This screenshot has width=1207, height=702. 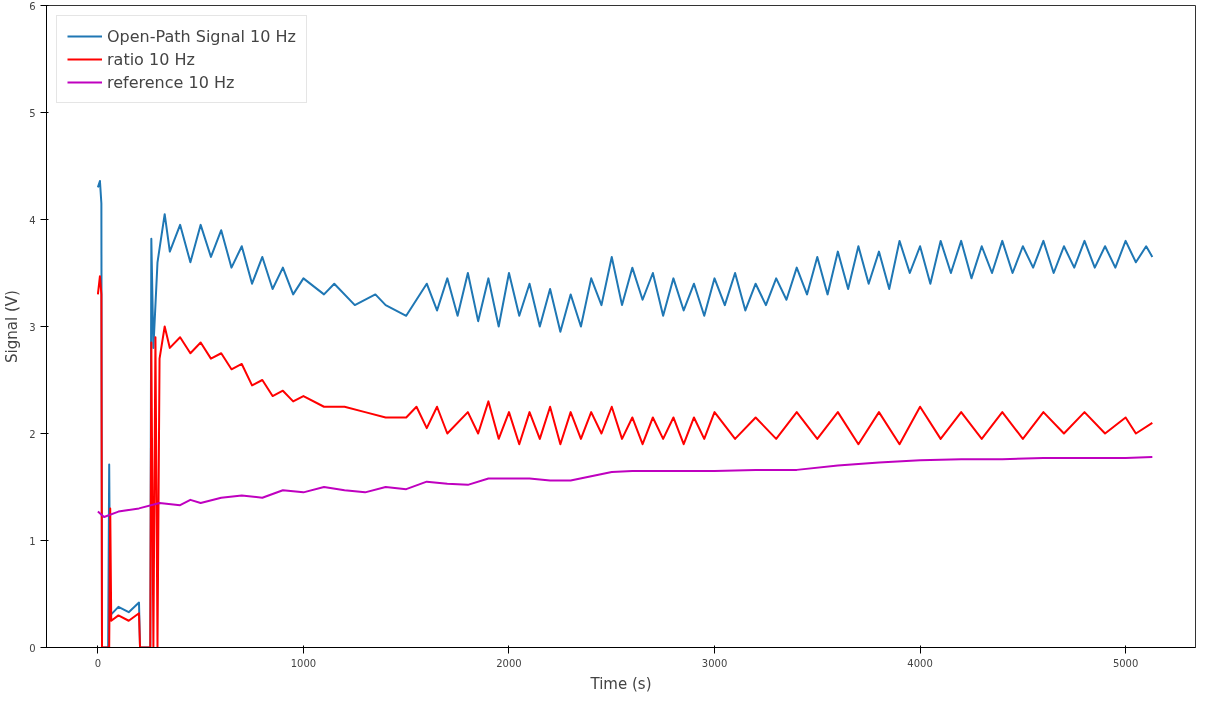 What do you see at coordinates (201, 36) in the screenshot?
I see `legend-label: Open-Path Signal 10 Hz` at bounding box center [201, 36].